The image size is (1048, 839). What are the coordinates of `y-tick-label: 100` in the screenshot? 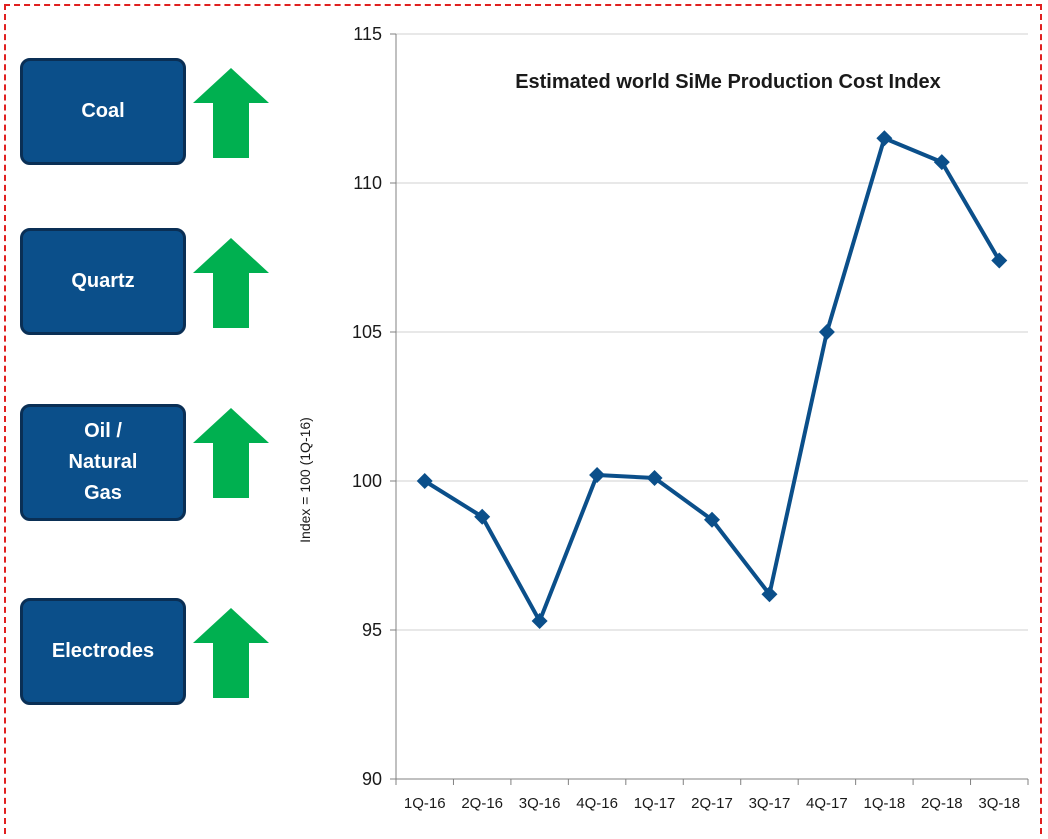 It's located at (367, 481).